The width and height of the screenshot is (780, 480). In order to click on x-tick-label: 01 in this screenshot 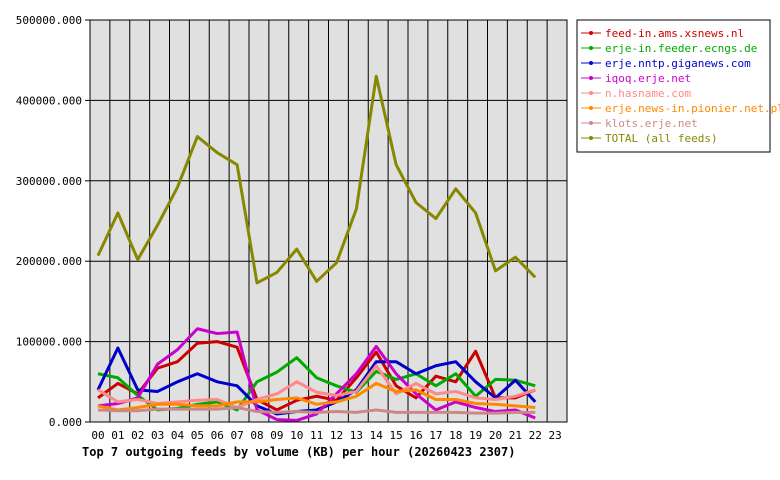, I will do `click(117, 435)`.